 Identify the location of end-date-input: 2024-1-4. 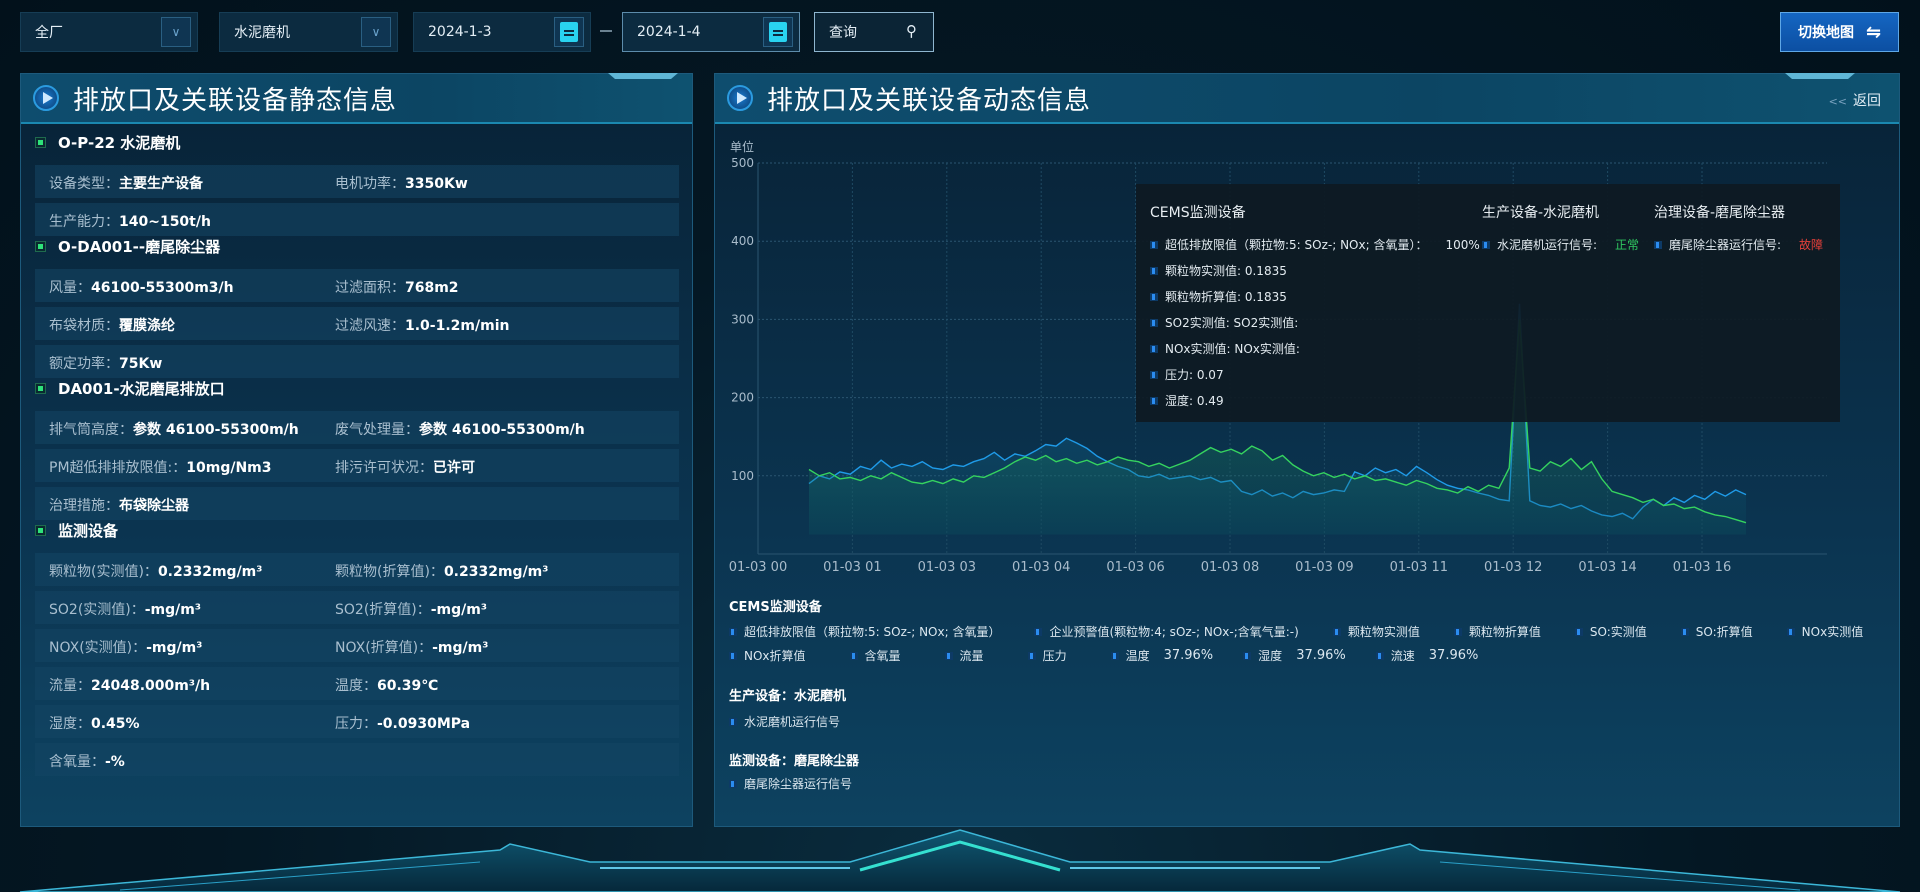
(711, 32).